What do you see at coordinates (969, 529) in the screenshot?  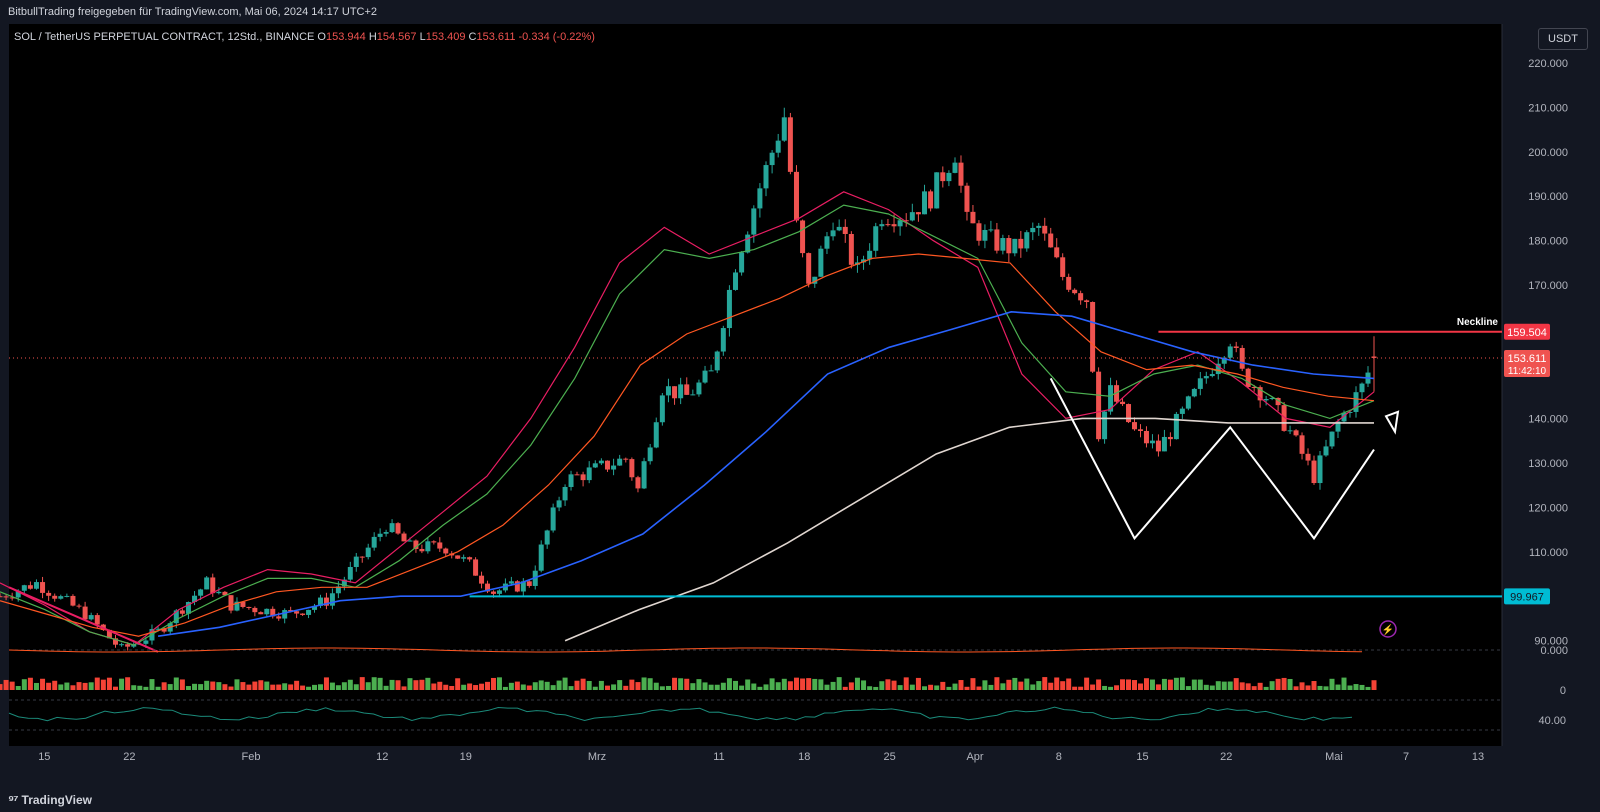 I see `moving-average-line` at bounding box center [969, 529].